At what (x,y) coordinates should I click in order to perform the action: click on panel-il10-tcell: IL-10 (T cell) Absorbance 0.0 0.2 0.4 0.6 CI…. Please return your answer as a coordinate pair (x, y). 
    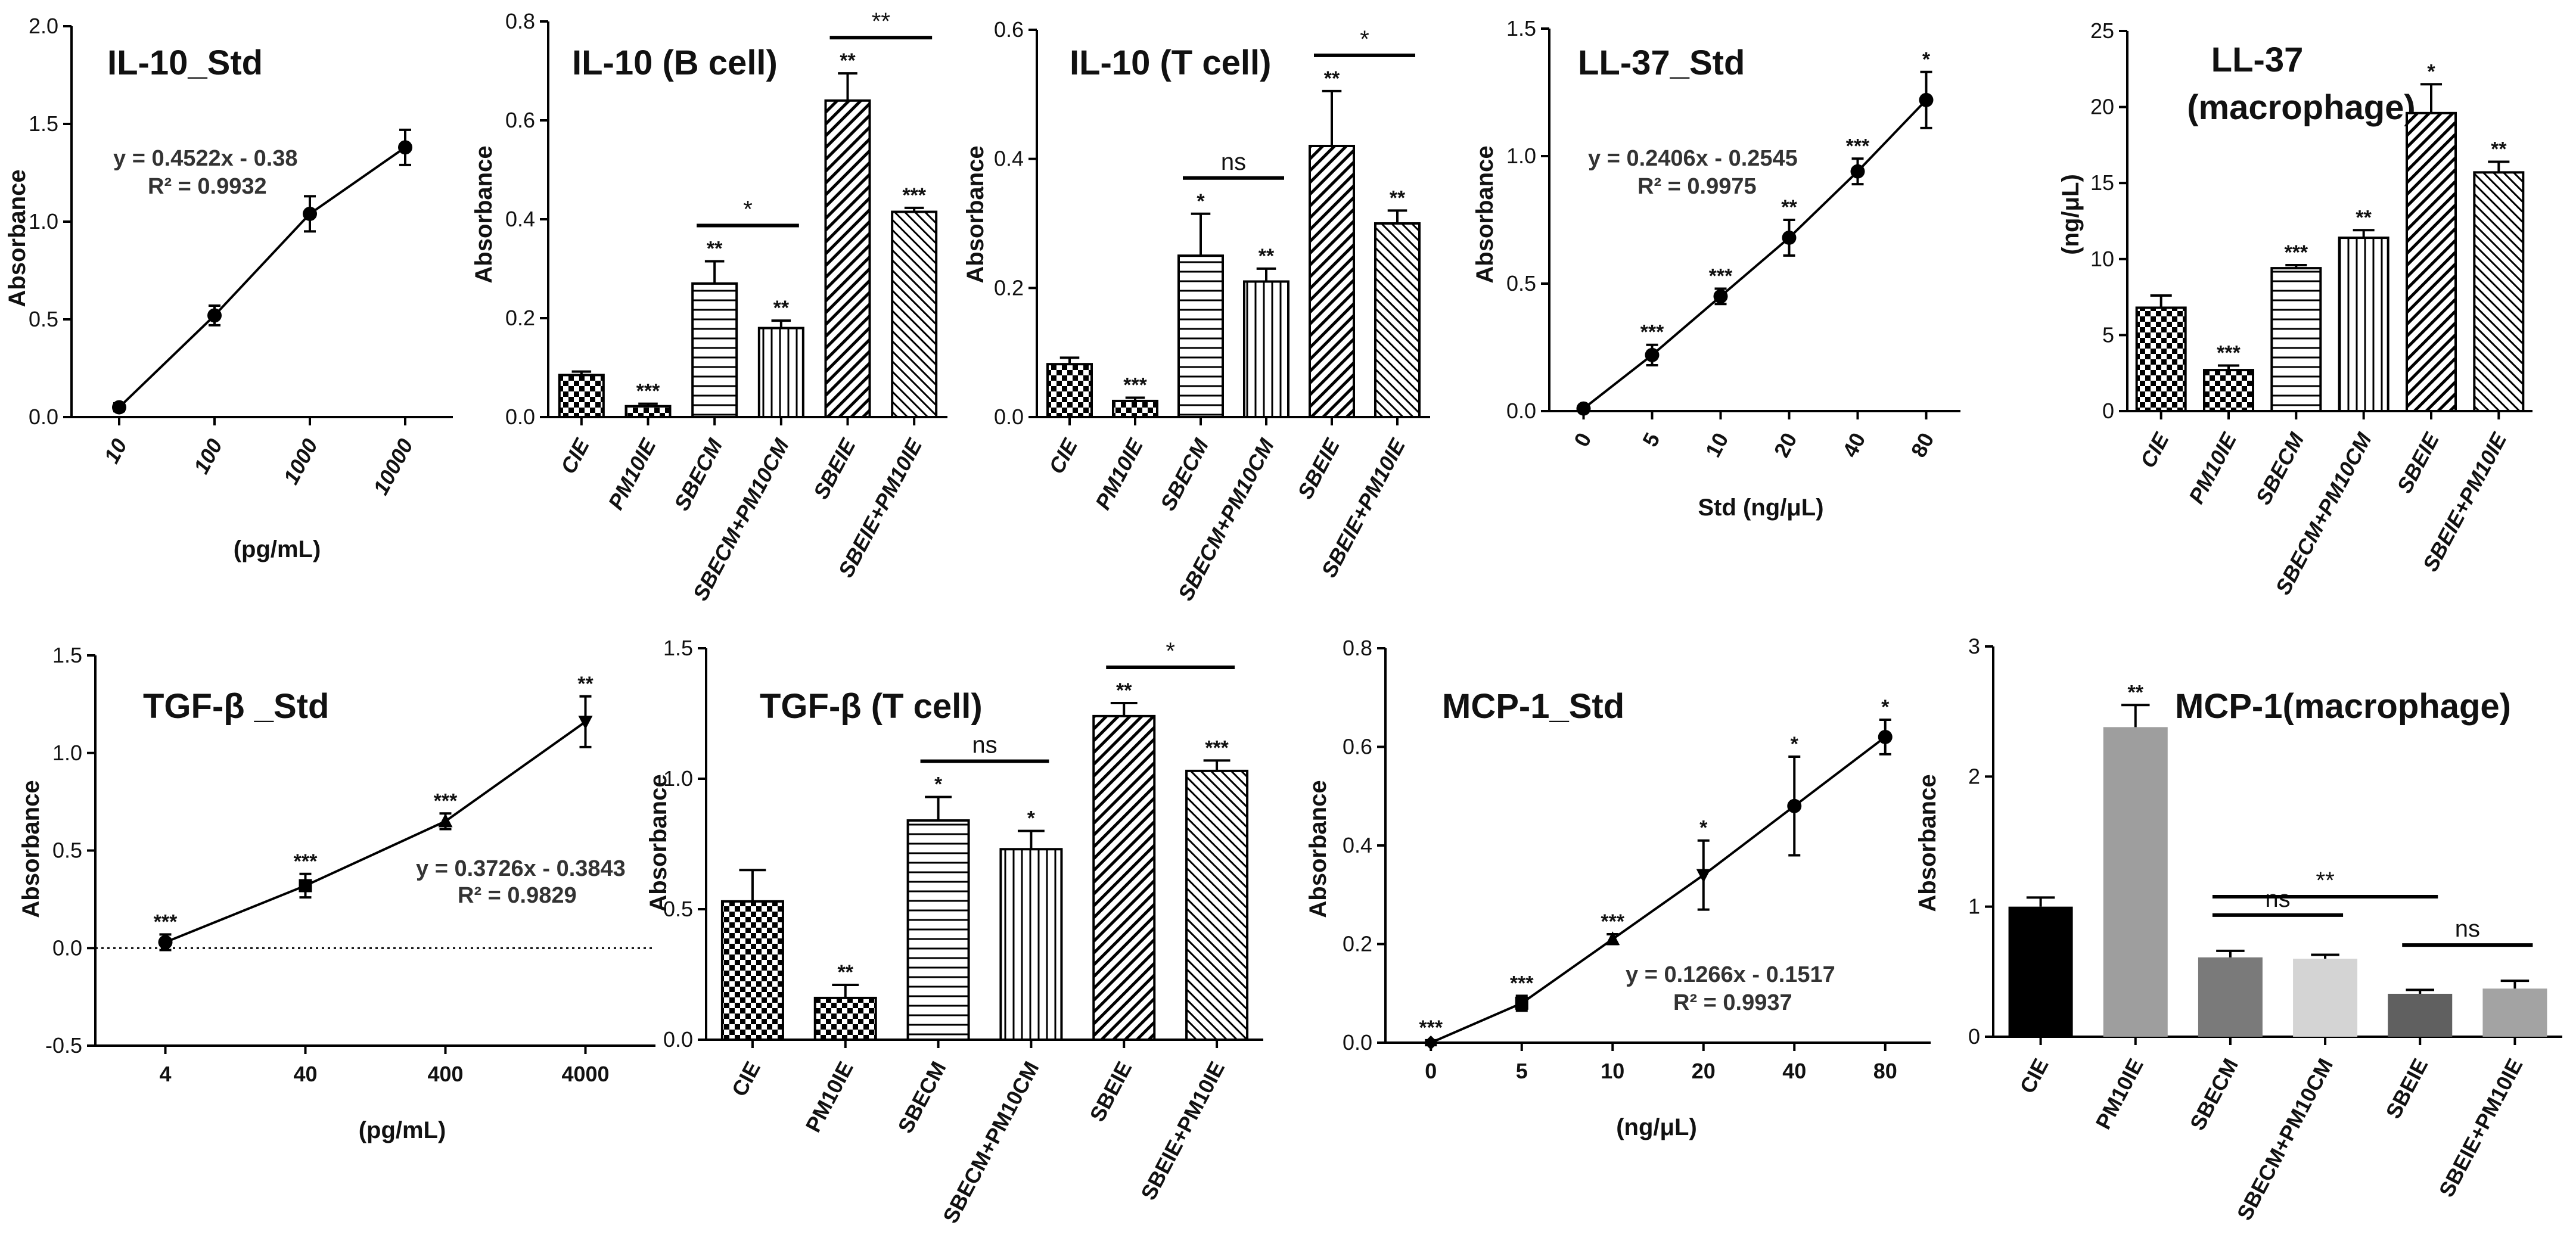
    Looking at the image, I should click on (1196, 311).